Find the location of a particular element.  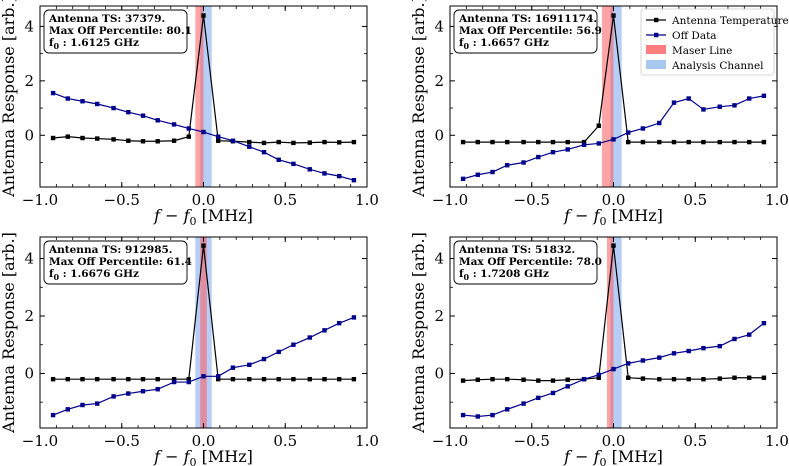

annotation-max-off: Max Off Percentile: 61.4 is located at coordinates (120, 262).